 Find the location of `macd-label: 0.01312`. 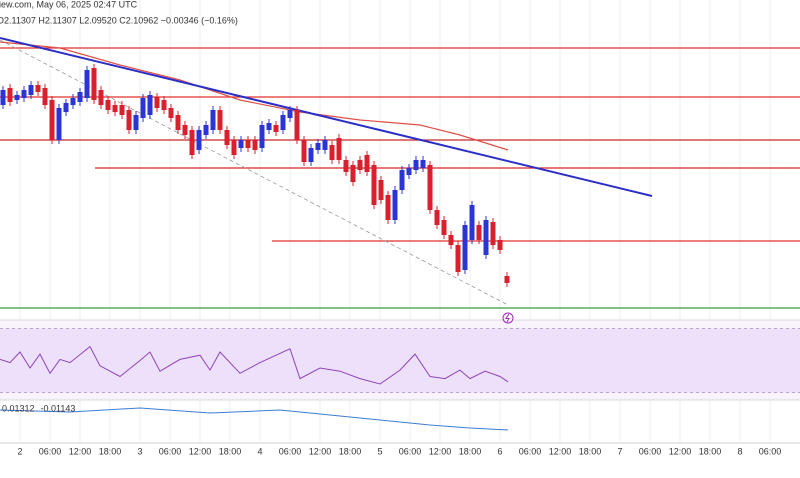

macd-label: 0.01312 is located at coordinates (18, 408).